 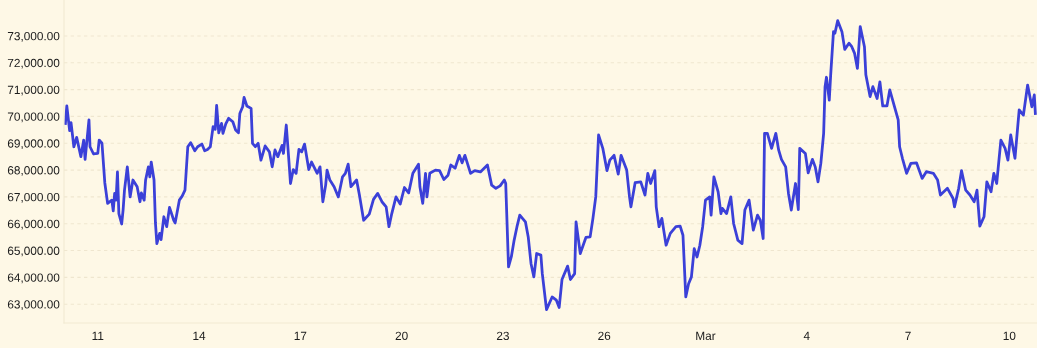 What do you see at coordinates (33, 36) in the screenshot?
I see `y-tick-label: 73,000.00` at bounding box center [33, 36].